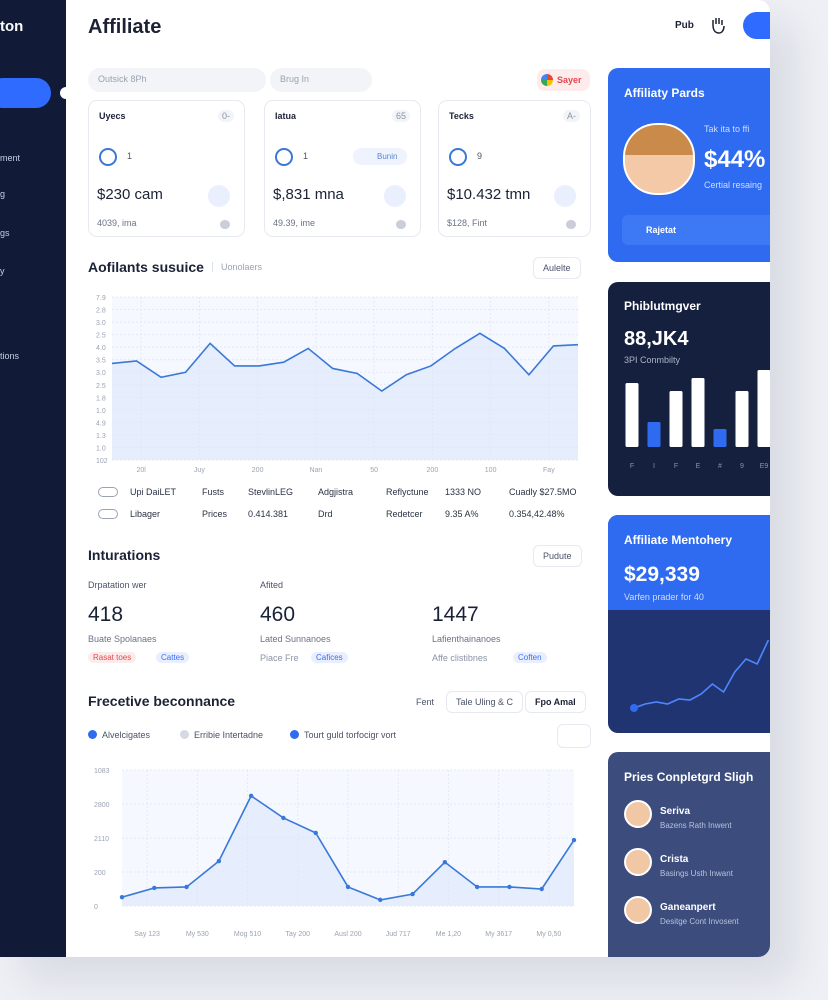 This screenshot has width=828, height=1000. I want to click on y-tick-label: 2800, so click(102, 805).